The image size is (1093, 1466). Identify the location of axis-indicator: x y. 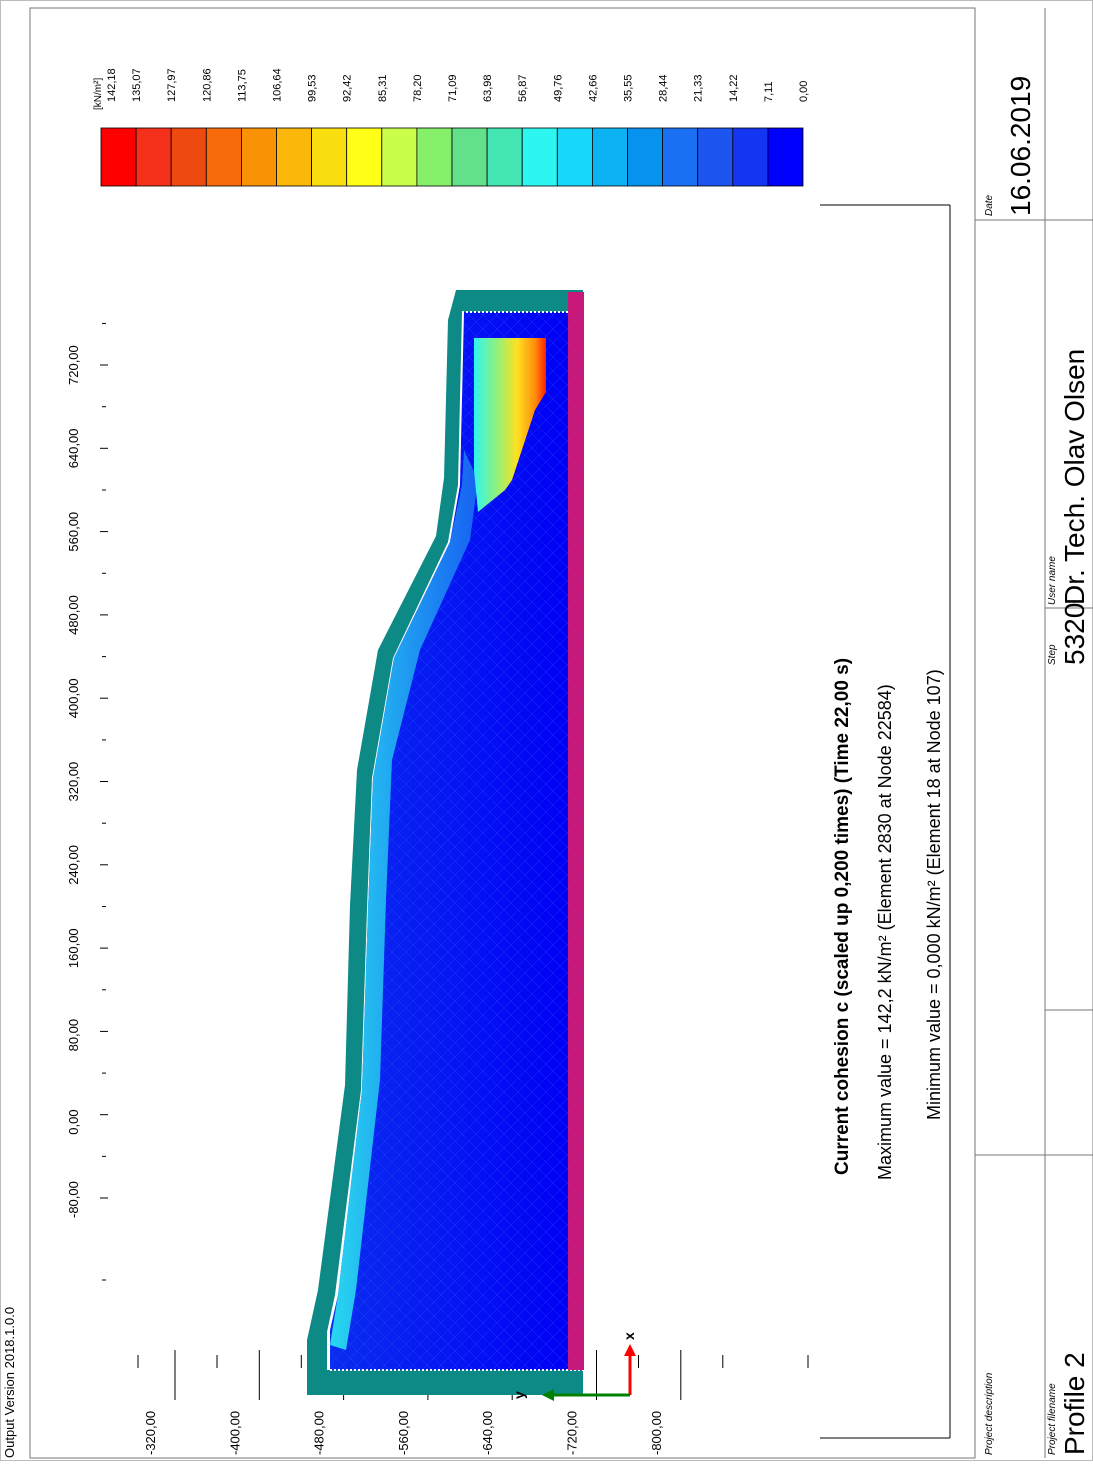
(574, 1366).